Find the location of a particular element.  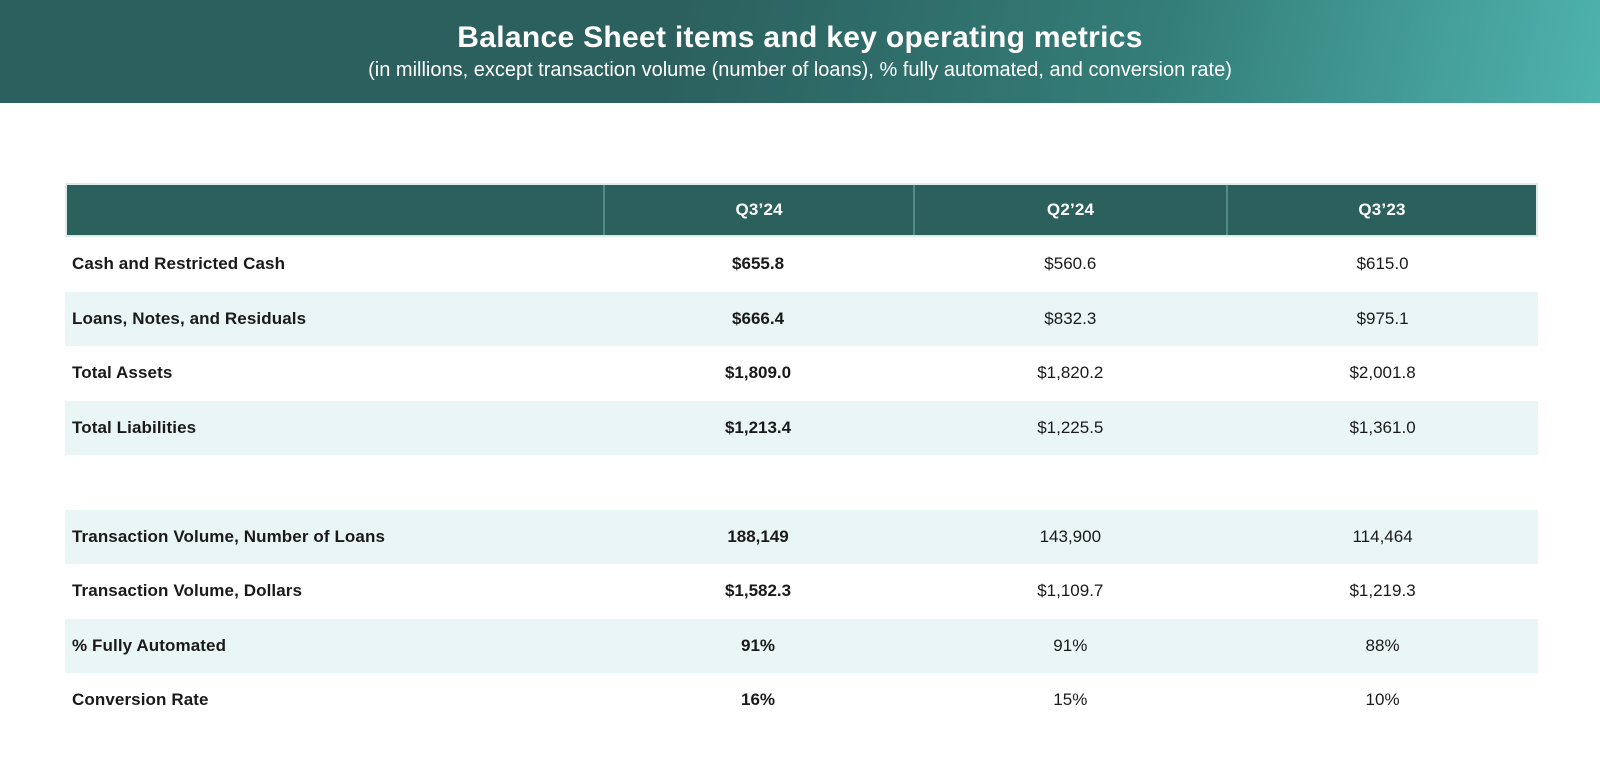

cell-q3-23: 114,464 is located at coordinates (1382, 536).